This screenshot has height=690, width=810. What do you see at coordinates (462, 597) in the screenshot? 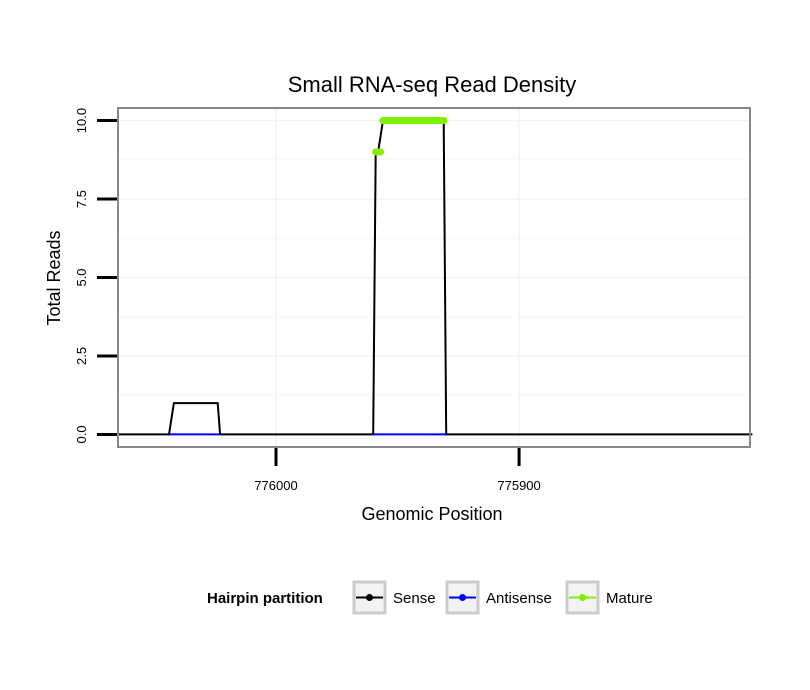
I see `legend-marker-antisense` at bounding box center [462, 597].